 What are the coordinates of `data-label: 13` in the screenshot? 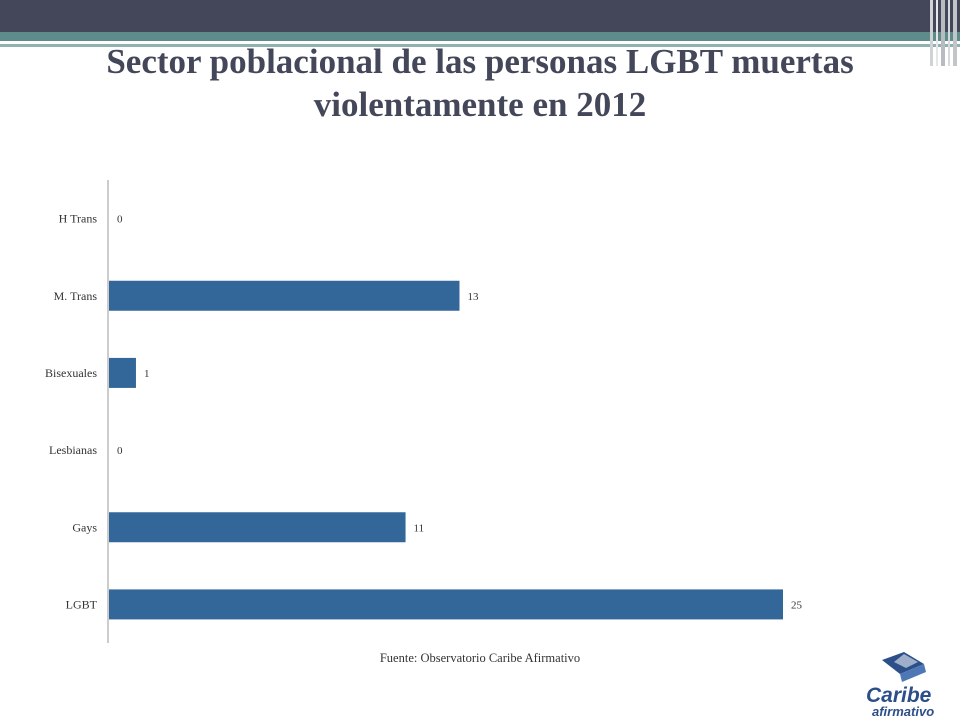 It's located at (473, 297).